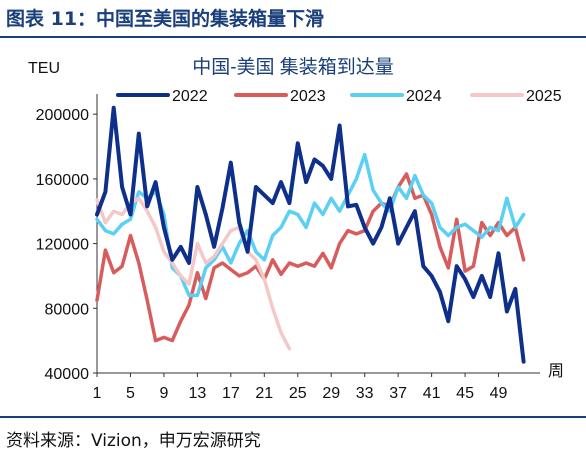  What do you see at coordinates (97, 393) in the screenshot?
I see `x-tick-label: 1` at bounding box center [97, 393].